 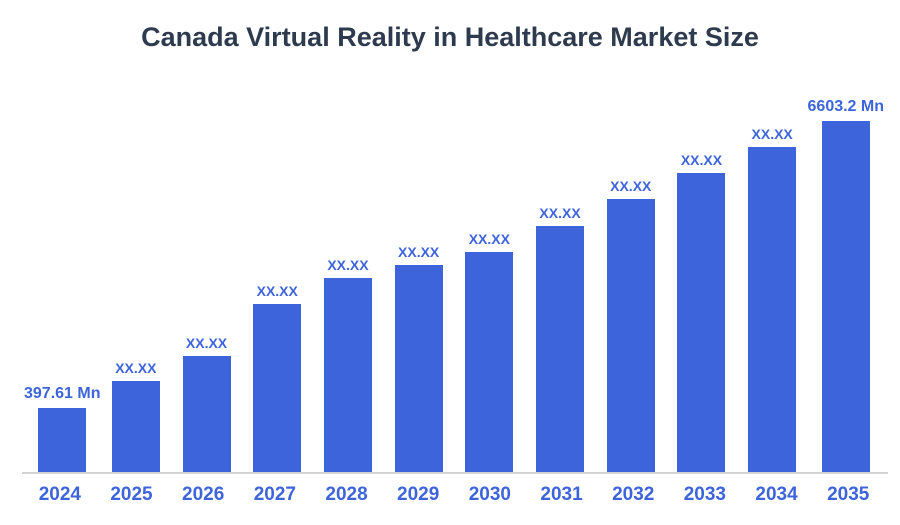 What do you see at coordinates (62, 394) in the screenshot?
I see `bar-value-label: 397.61 Mn` at bounding box center [62, 394].